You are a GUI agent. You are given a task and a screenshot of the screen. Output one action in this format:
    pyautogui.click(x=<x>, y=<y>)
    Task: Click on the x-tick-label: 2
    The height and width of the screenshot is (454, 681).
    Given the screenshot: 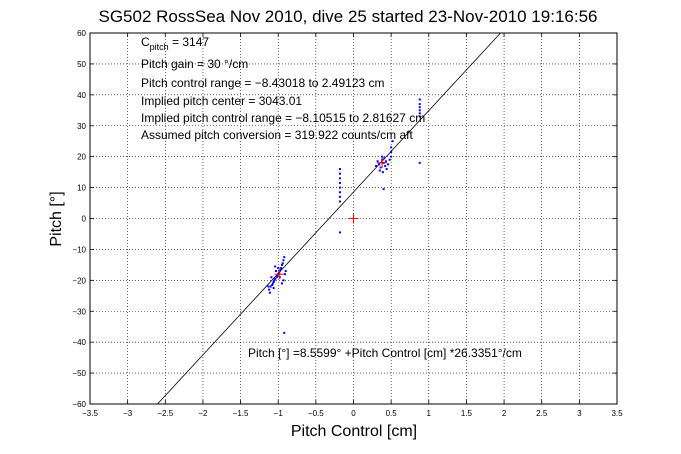 What is the action you would take?
    pyautogui.click(x=504, y=413)
    